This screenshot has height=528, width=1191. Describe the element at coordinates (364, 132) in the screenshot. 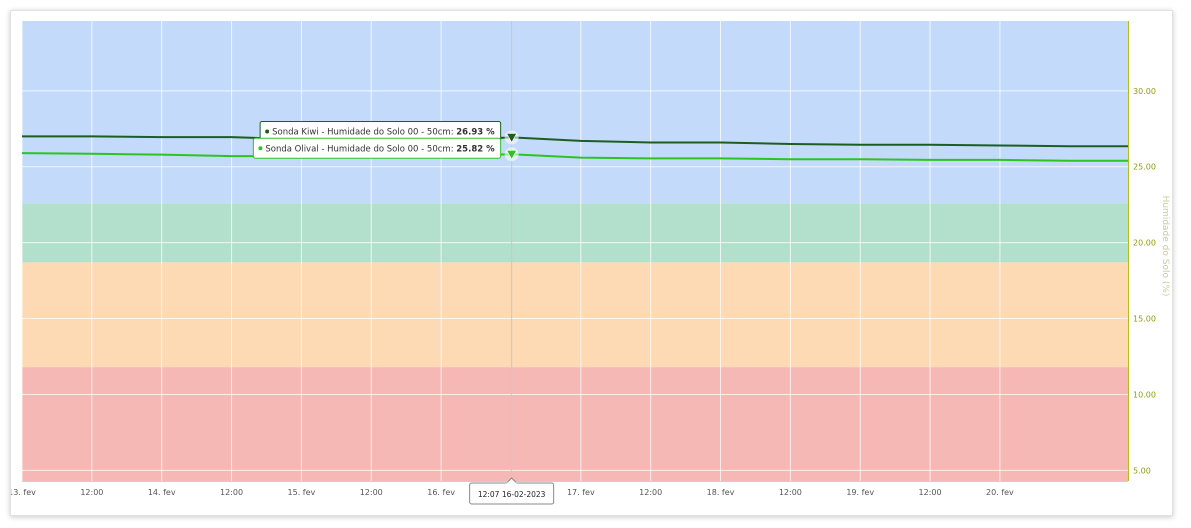

I see `tooltip-series-label: Sonda Kiwi - Humidade do Solo 00 - 50cm:` at that location.